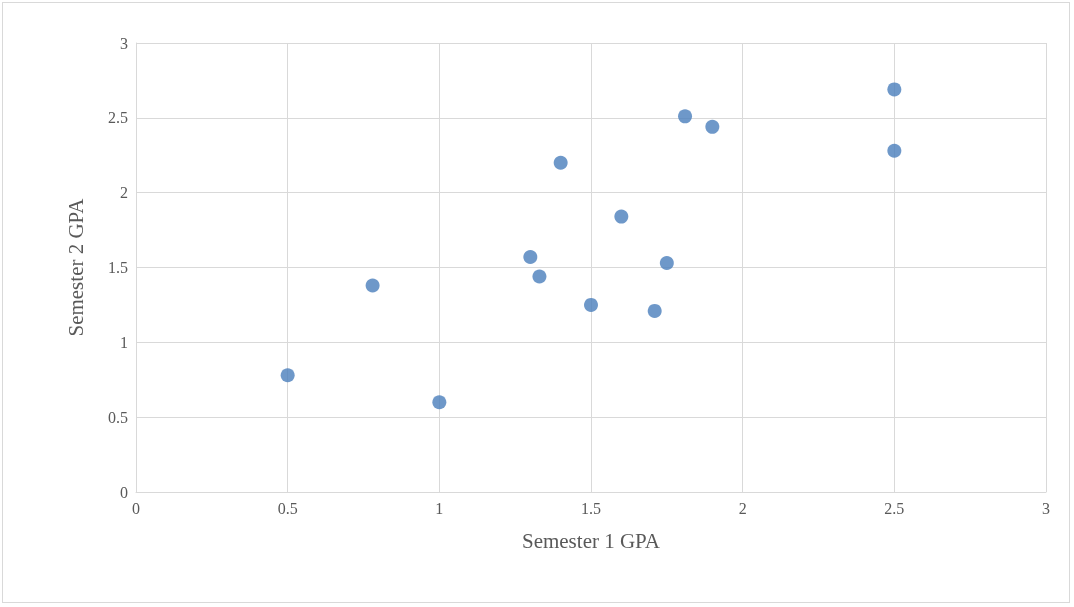 This screenshot has height=607, width=1074. Describe the element at coordinates (1046, 508) in the screenshot. I see `x-tick-label: 3` at that location.